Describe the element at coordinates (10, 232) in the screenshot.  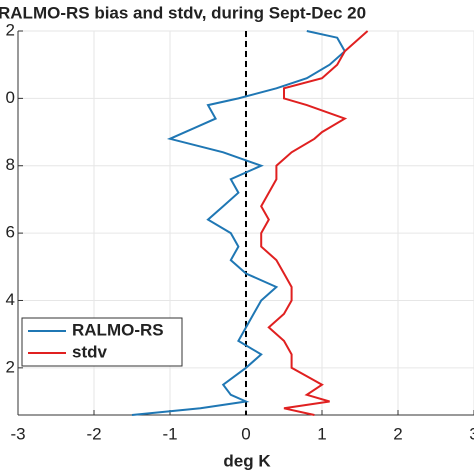
I see `y-tick-label: 6` at that location.